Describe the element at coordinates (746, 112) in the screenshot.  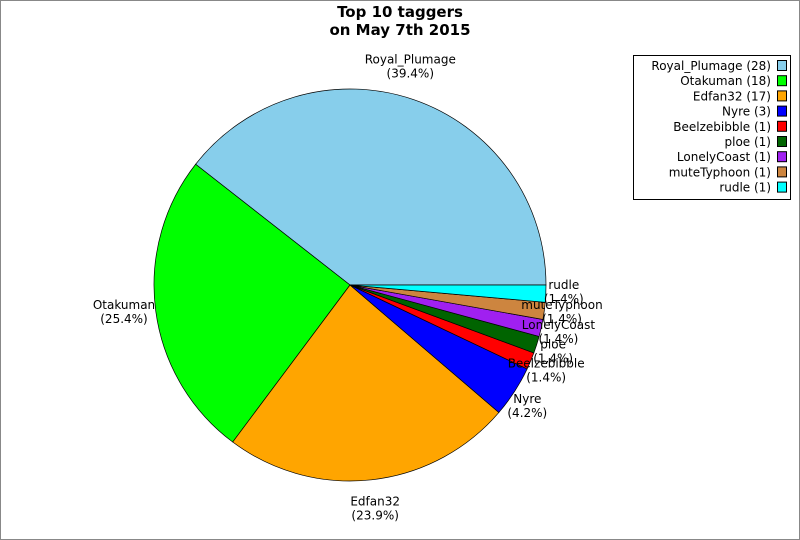
I see `legend-label: Nyre (3)` at that location.